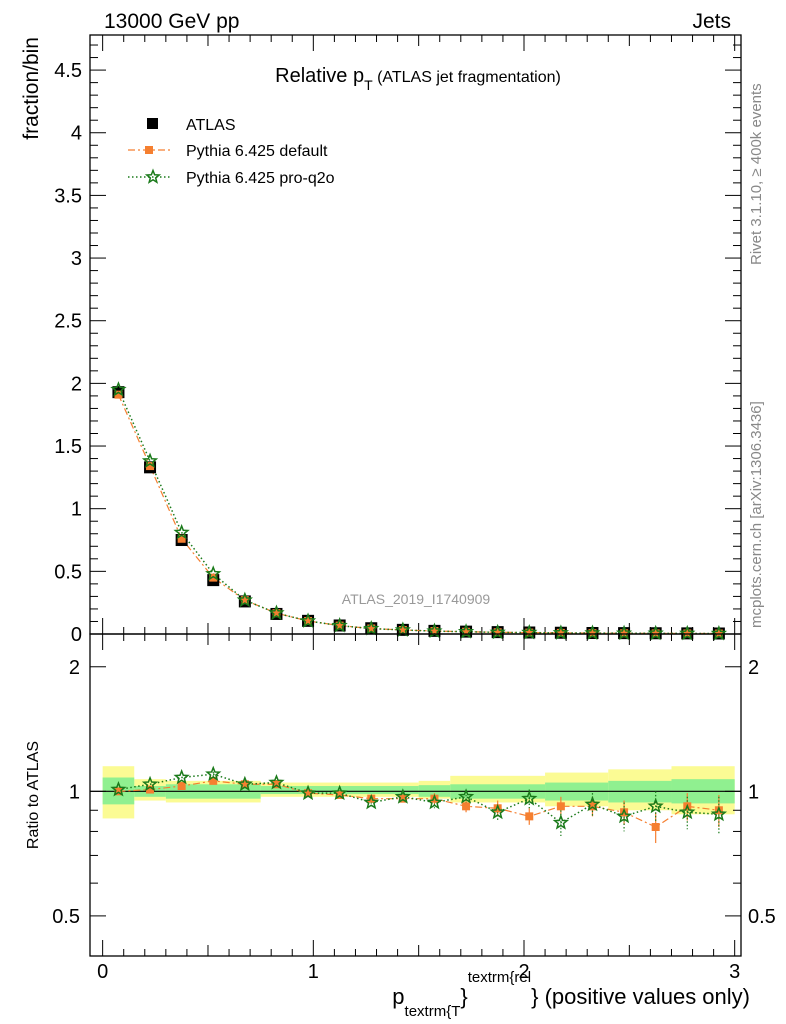 The width and height of the screenshot is (786, 1024). Describe the element at coordinates (74, 792) in the screenshot. I see `ratio-y-tick-label: 1` at that location.